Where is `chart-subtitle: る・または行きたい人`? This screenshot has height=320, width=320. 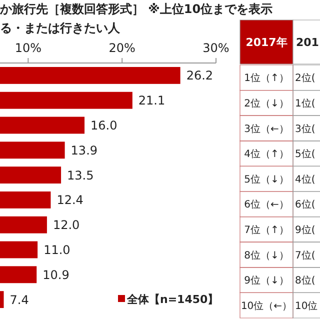
chart-subtitle: る・または行きたい人 is located at coordinates (60, 28).